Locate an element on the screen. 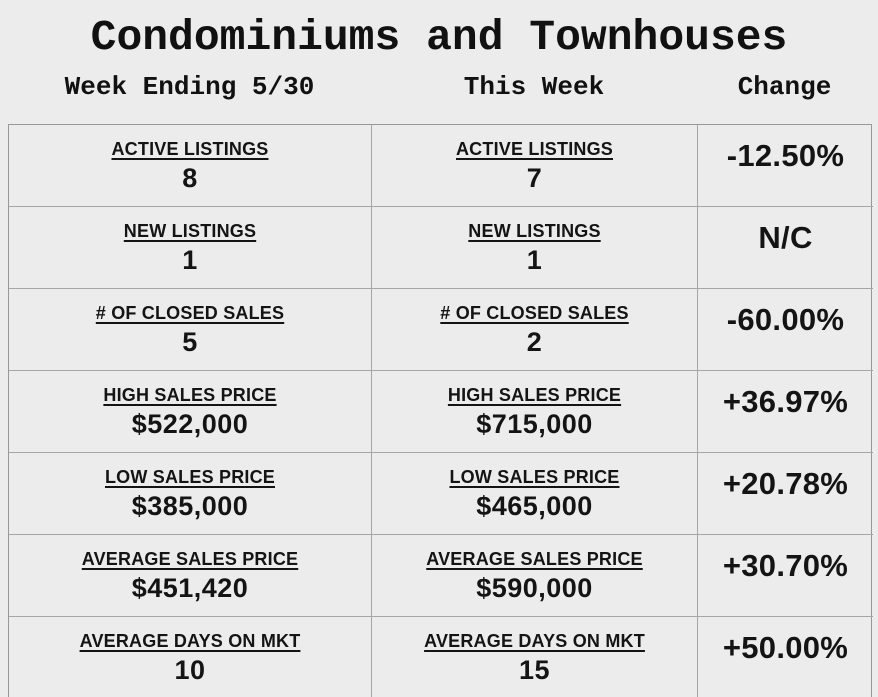  change-value: -60.00% is located at coordinates (785, 319).